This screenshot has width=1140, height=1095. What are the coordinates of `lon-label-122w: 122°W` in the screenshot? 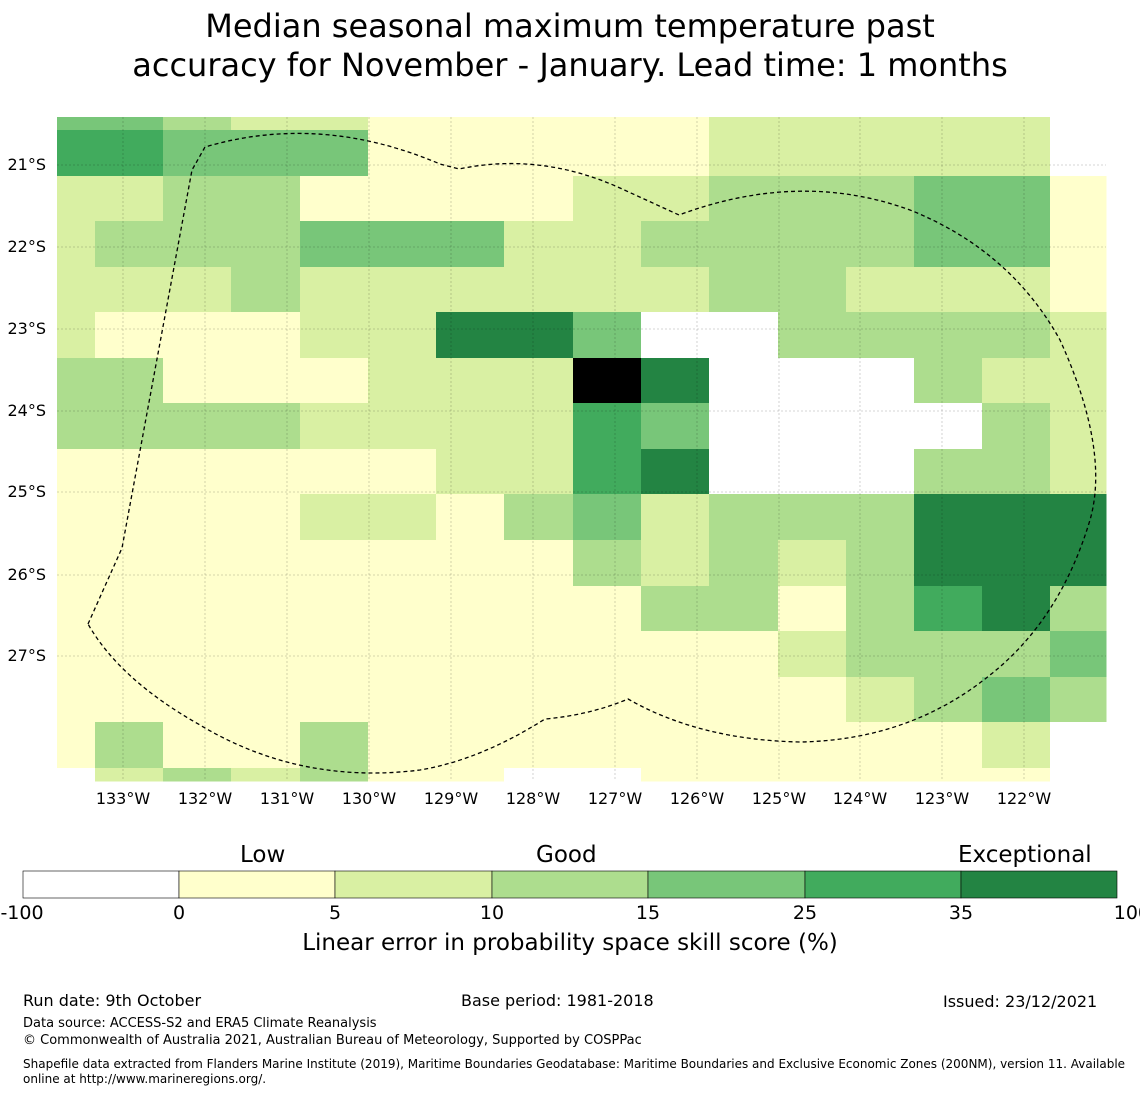 It's located at (1024, 798).